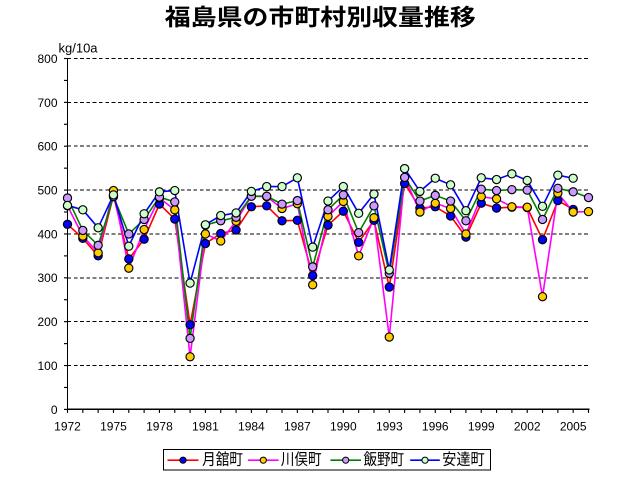 This screenshot has height=485, width=640. Describe the element at coordinates (297, 427) in the screenshot. I see `svg-text: 1987` at that location.